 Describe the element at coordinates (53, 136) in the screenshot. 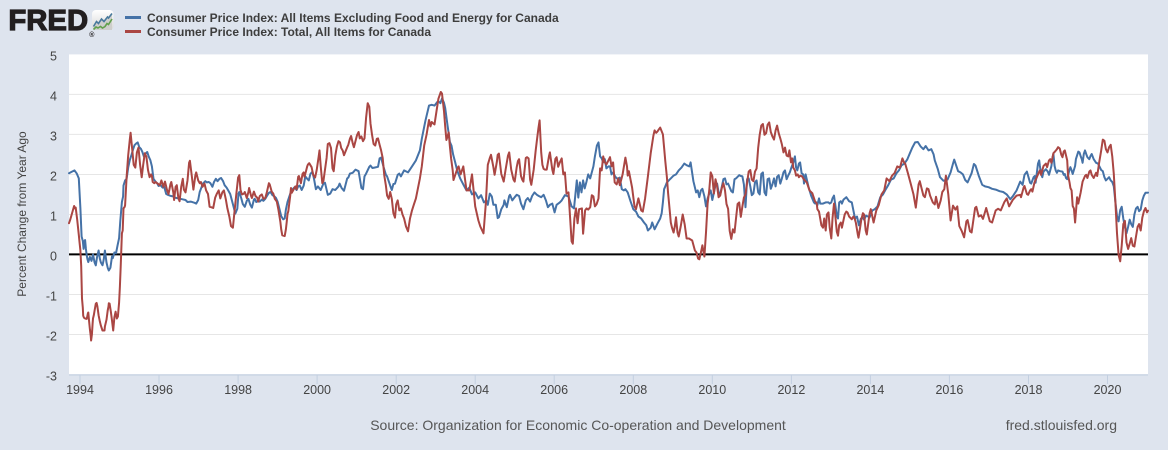

I see `svg-text: 3` at that location.